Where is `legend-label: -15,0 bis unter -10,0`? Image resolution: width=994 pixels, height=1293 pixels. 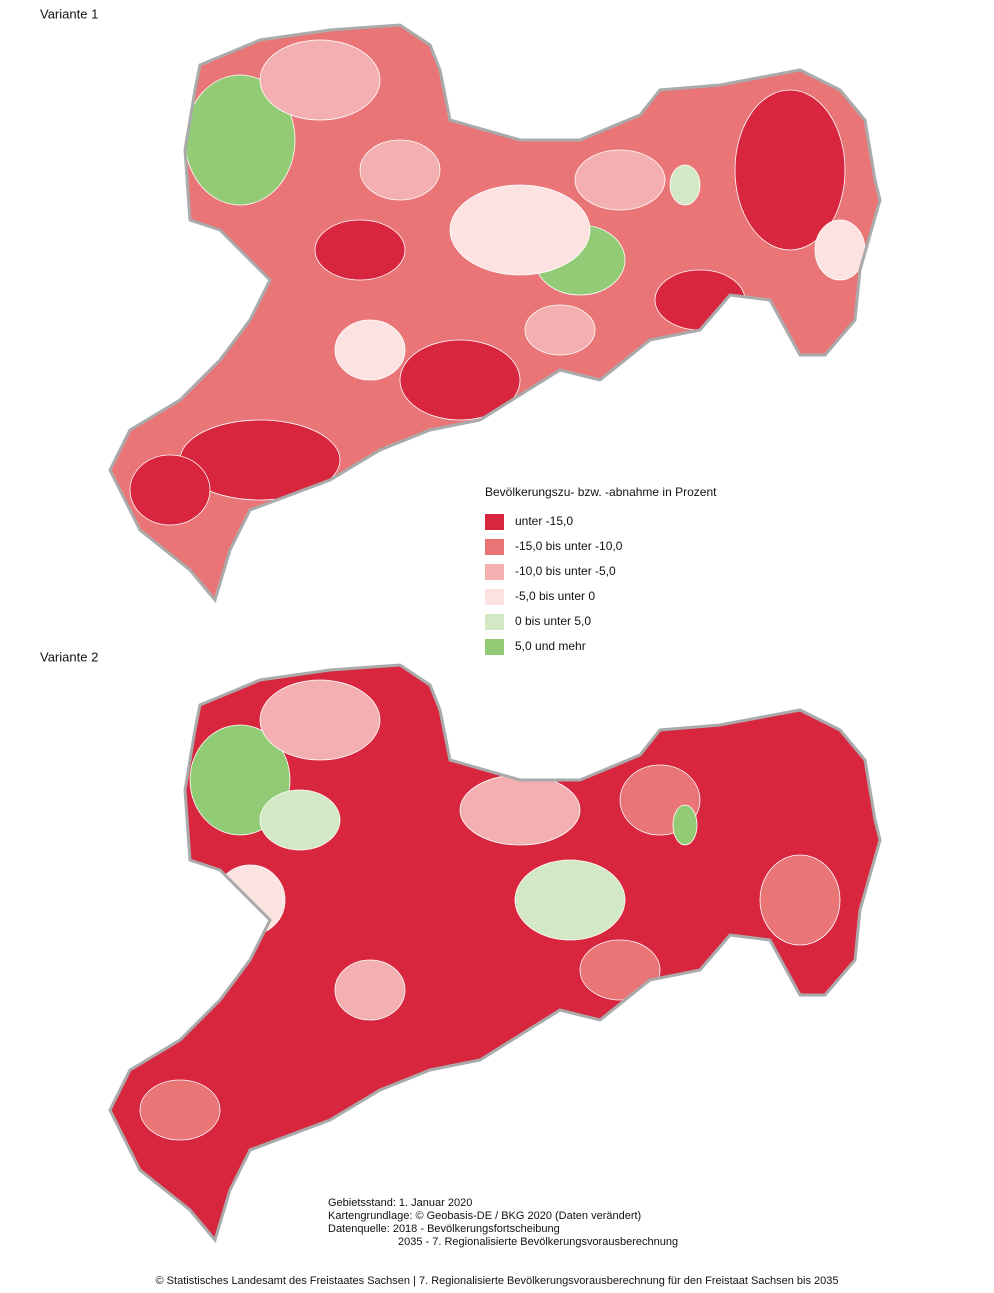
legend-label: -15,0 bis unter -10,0 is located at coordinates (569, 546).